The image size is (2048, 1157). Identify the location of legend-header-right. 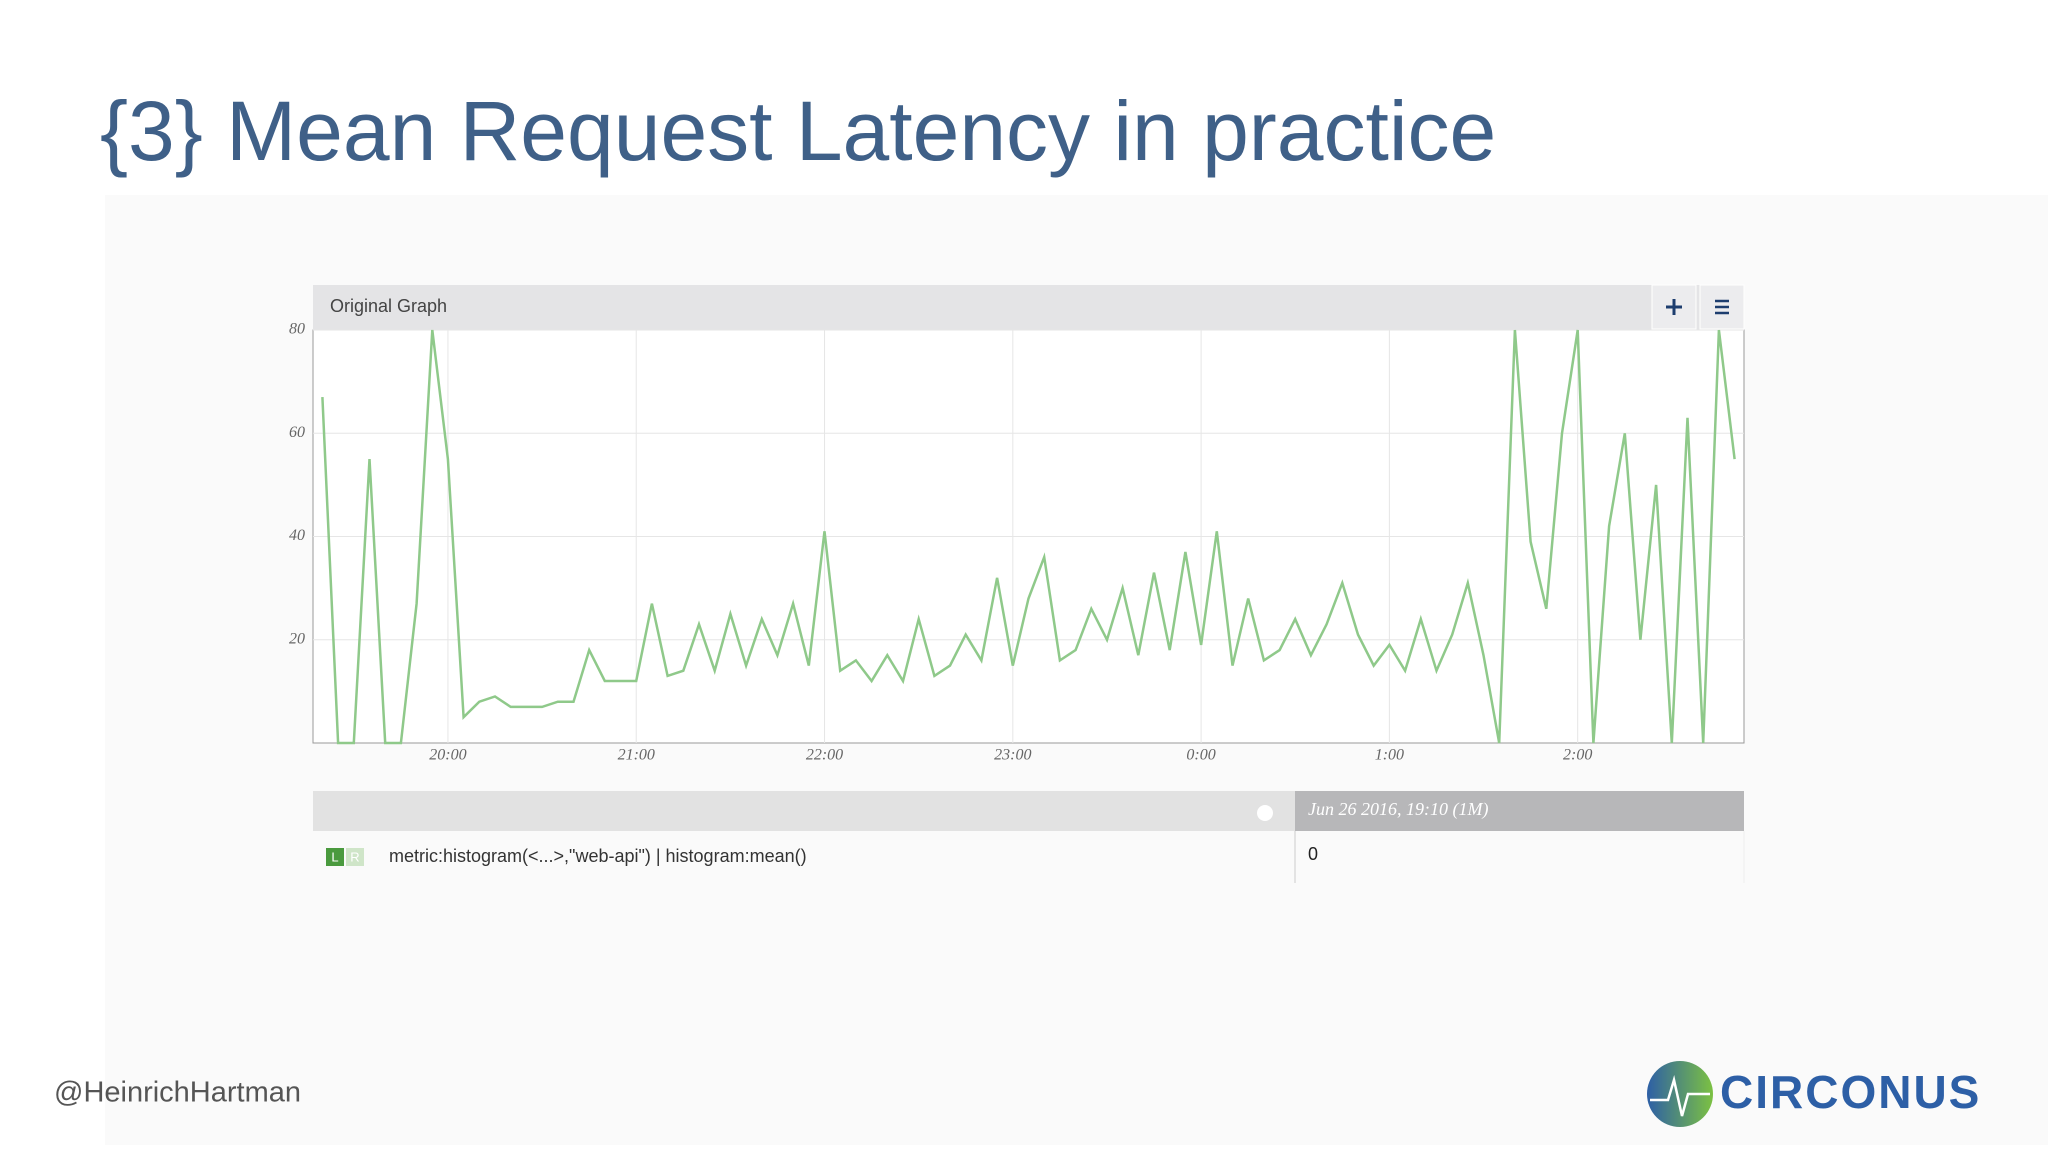
(1519, 811).